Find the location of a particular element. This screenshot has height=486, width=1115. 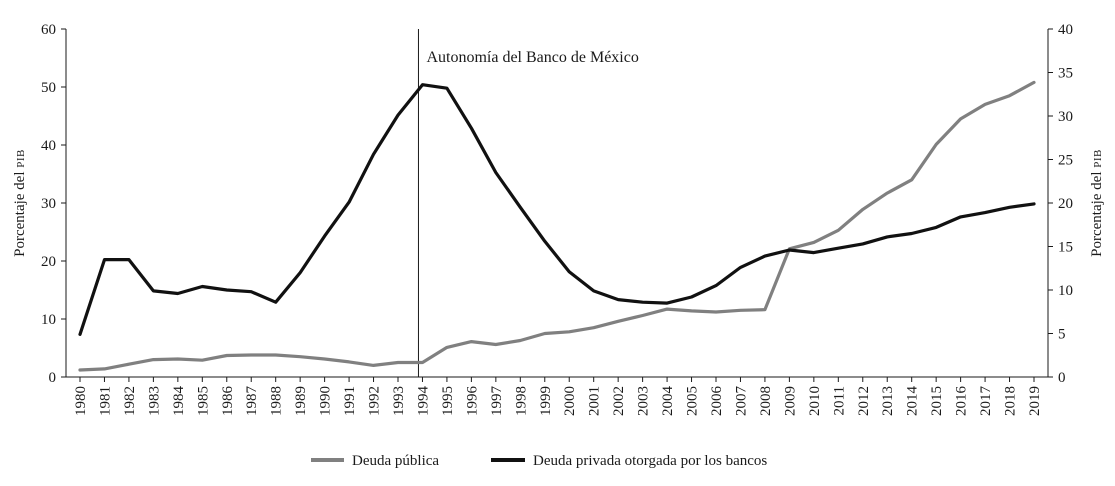

x-tick-label: 1994 is located at coordinates (423, 401).